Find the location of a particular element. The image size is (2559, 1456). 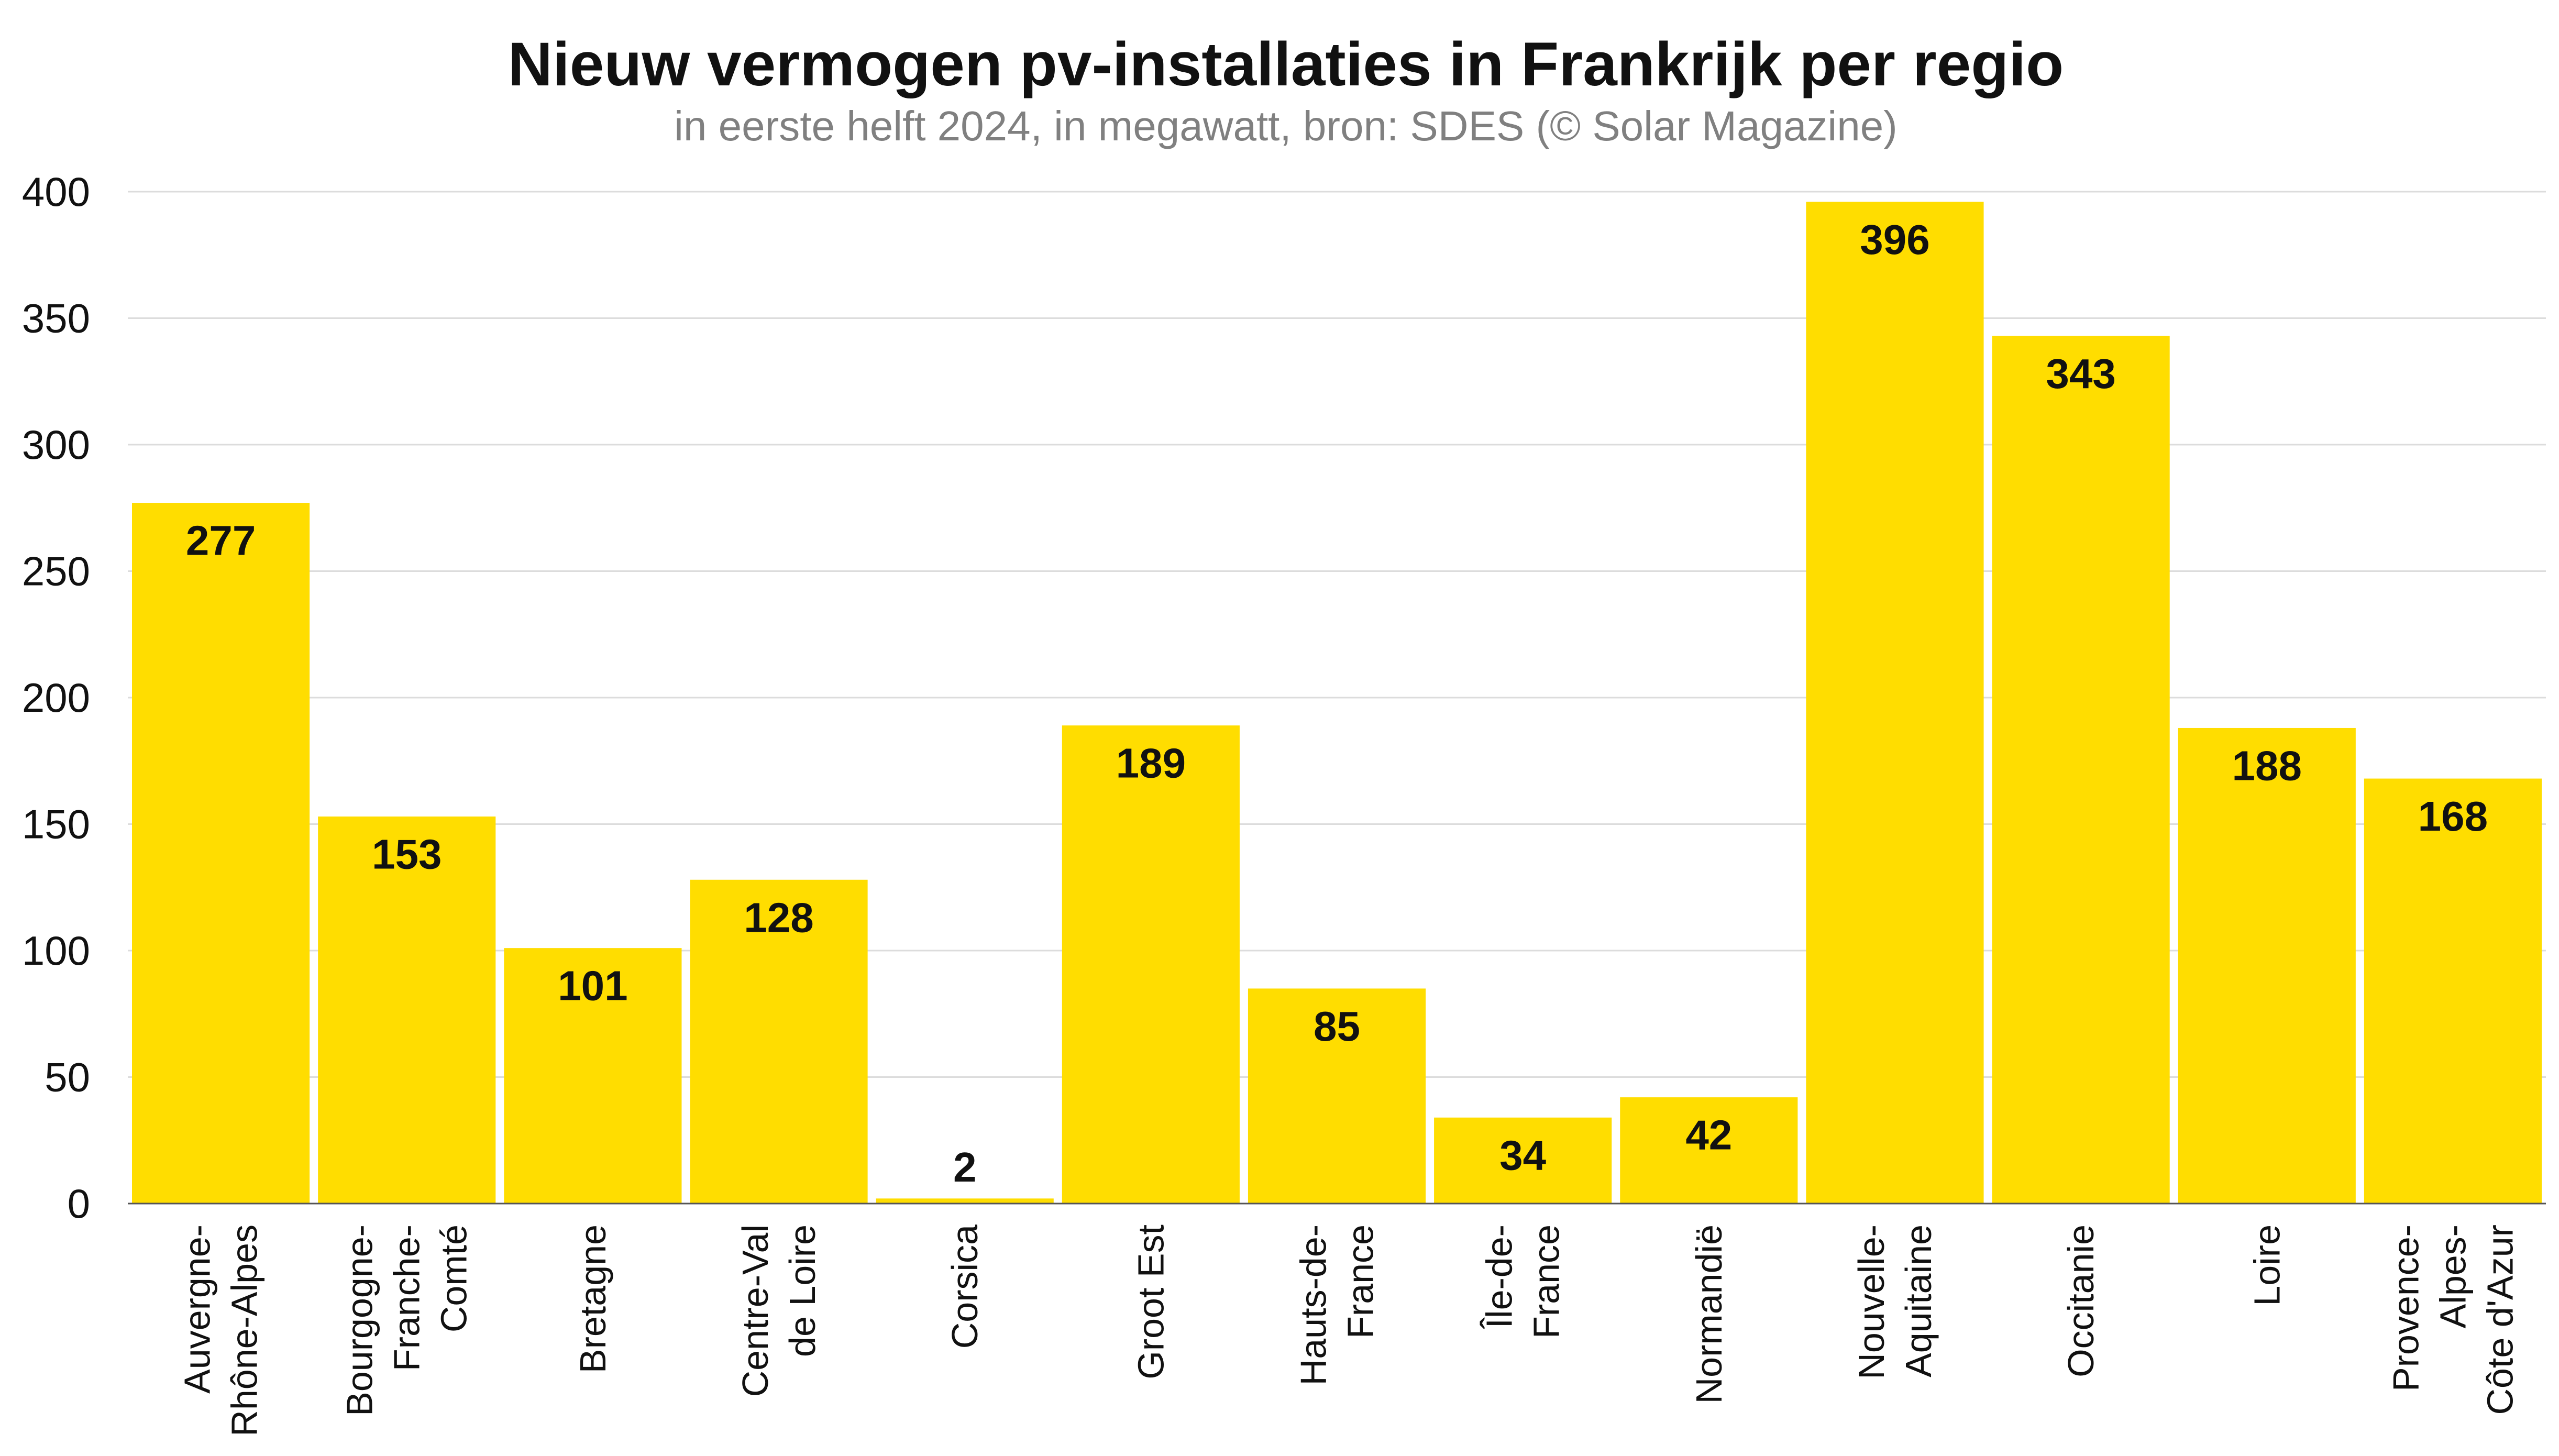

x-tick-label-line: Rhône-Alpes is located at coordinates (244, 1331).